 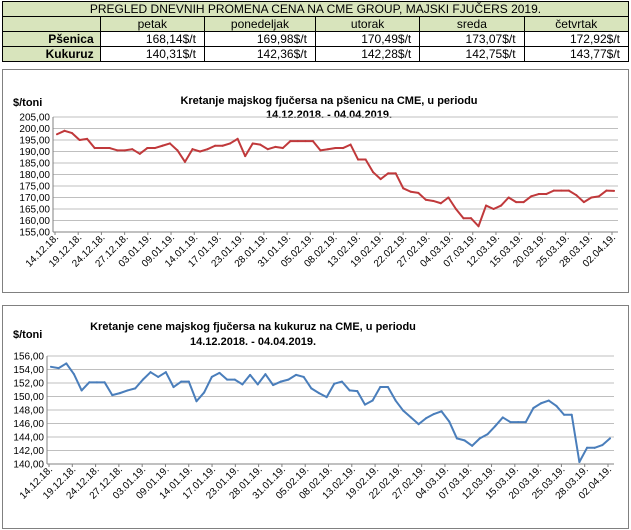 What do you see at coordinates (28, 451) in the screenshot?
I see `y-tick-label: 142,00` at bounding box center [28, 451].